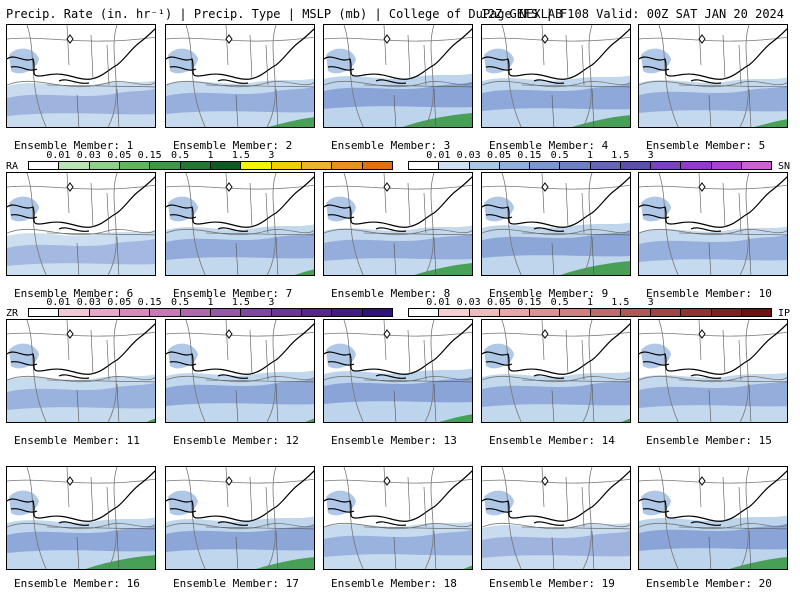 This screenshot has height=600, width=800. I want to click on legend-tick-label: 3, so click(271, 155).